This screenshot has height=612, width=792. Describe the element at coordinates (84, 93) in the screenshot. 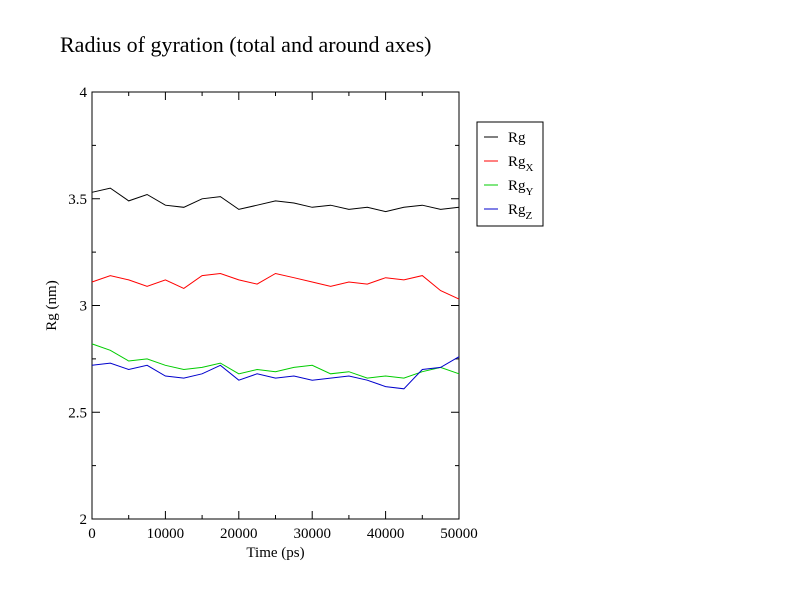

I see `y-tick-label: 4` at that location.